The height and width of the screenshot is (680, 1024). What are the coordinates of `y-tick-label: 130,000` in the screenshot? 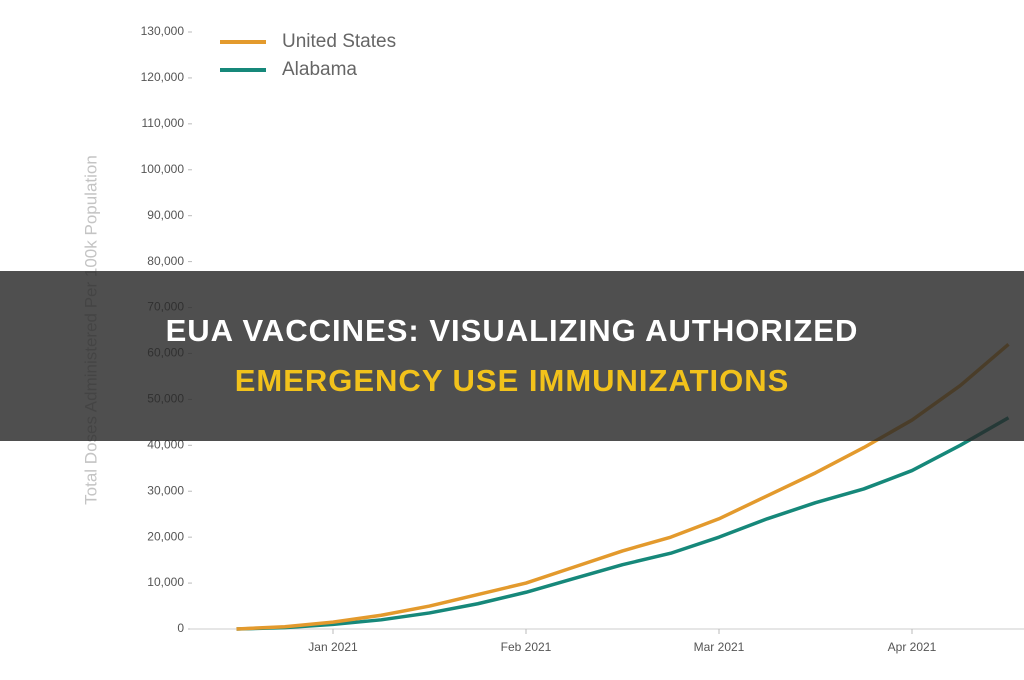 It's located at (163, 31).